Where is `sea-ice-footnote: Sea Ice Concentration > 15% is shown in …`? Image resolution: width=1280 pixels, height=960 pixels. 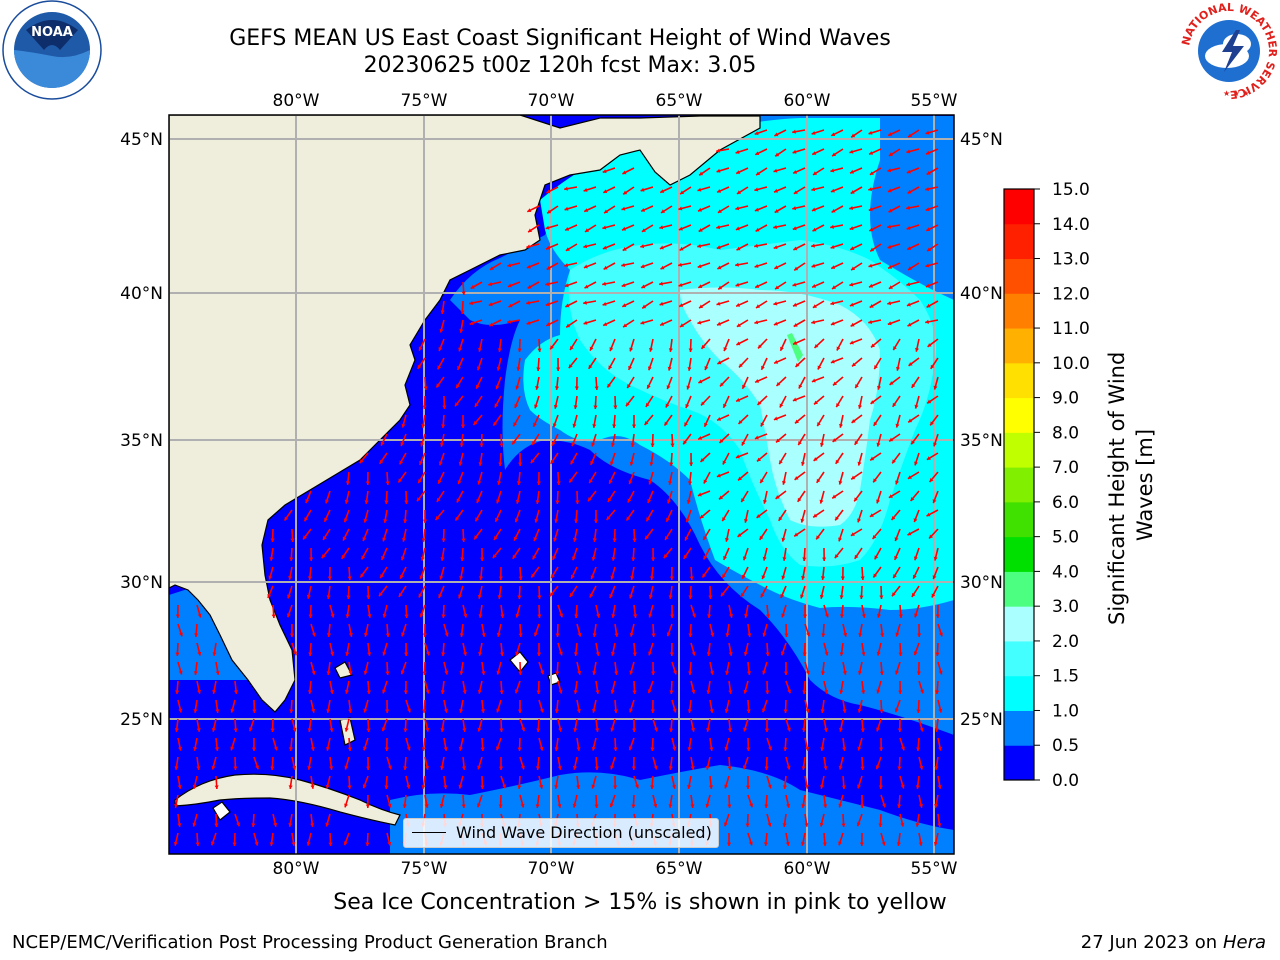
sea-ice-footnote: Sea Ice Concentration > 15% is shown in … is located at coordinates (640, 902).